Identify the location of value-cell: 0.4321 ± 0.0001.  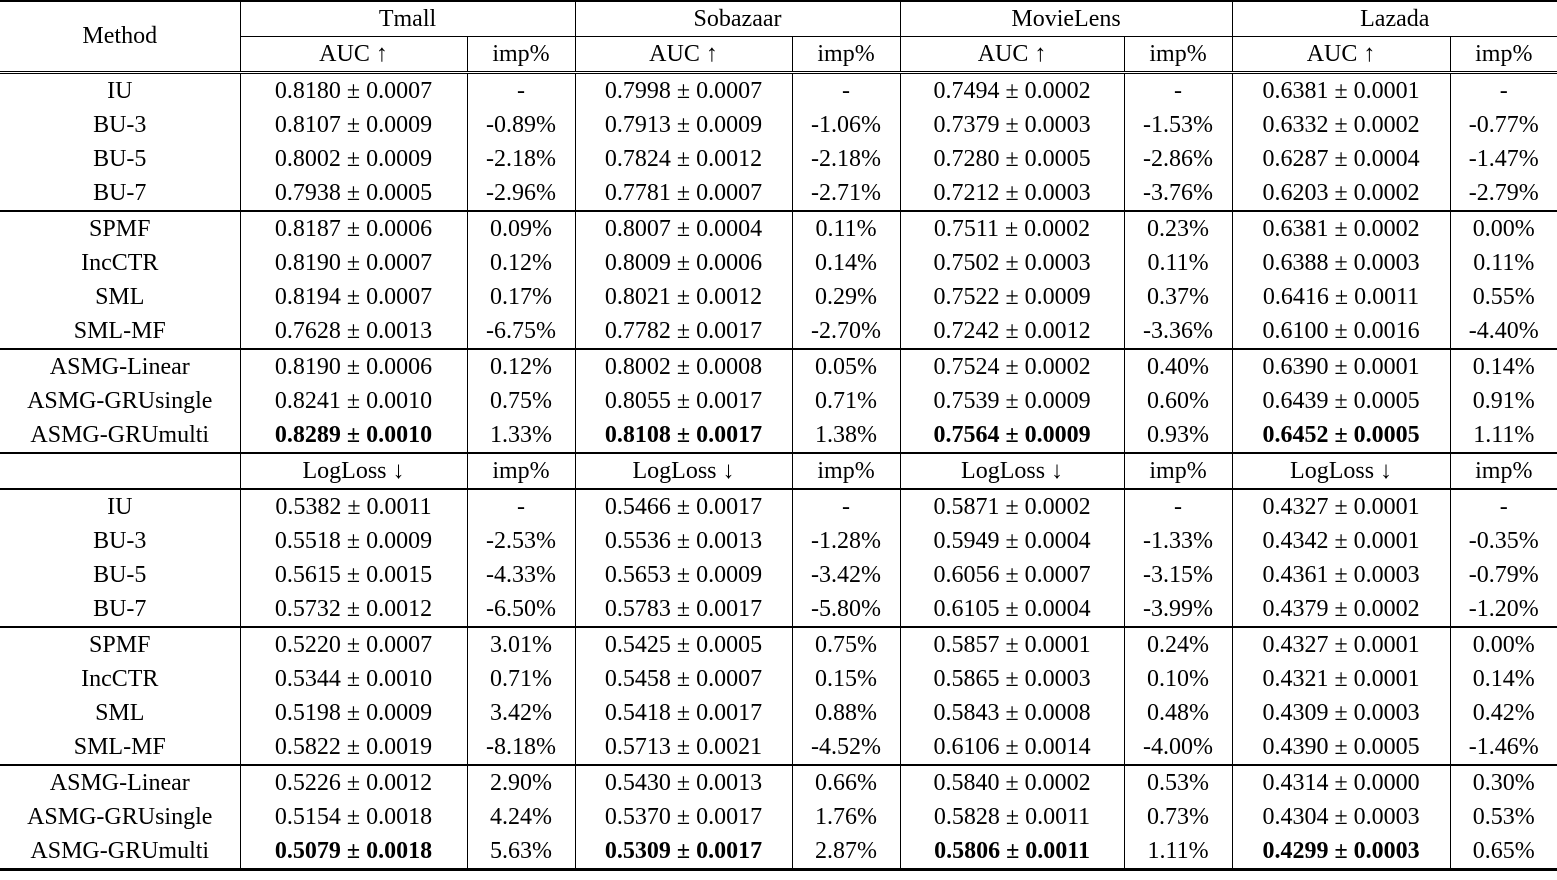
(1341, 679).